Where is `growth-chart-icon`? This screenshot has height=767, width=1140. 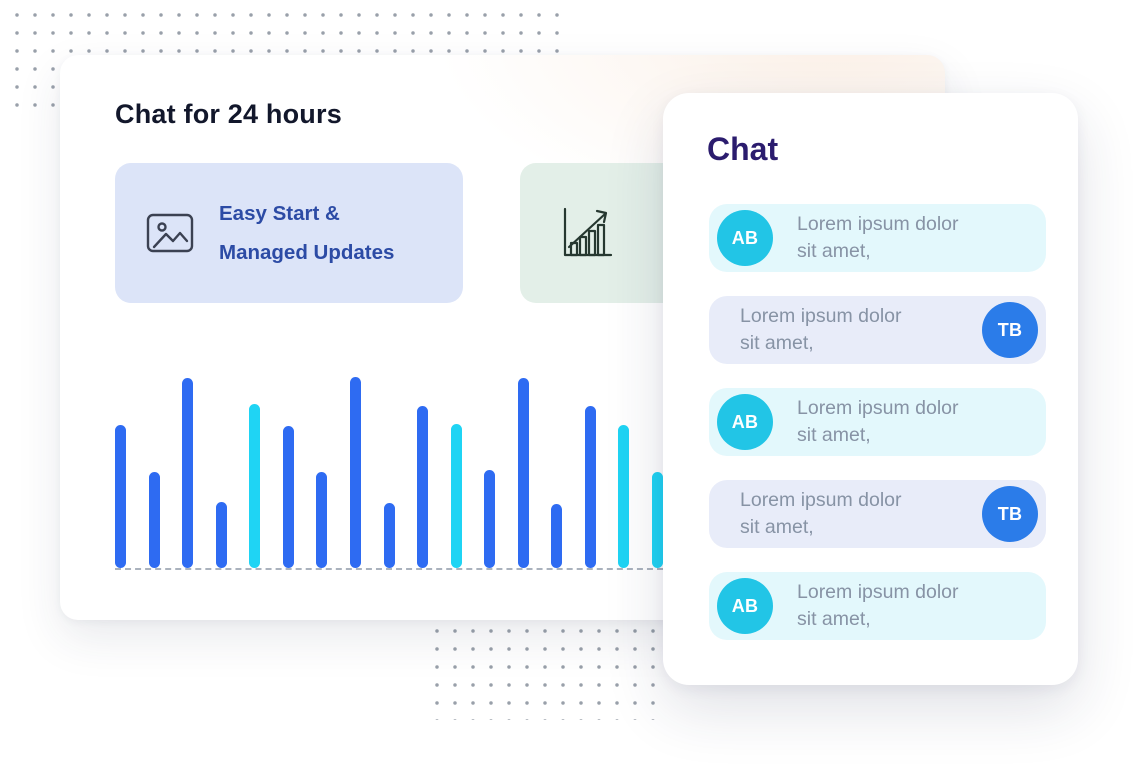 growth-chart-icon is located at coordinates (586, 233).